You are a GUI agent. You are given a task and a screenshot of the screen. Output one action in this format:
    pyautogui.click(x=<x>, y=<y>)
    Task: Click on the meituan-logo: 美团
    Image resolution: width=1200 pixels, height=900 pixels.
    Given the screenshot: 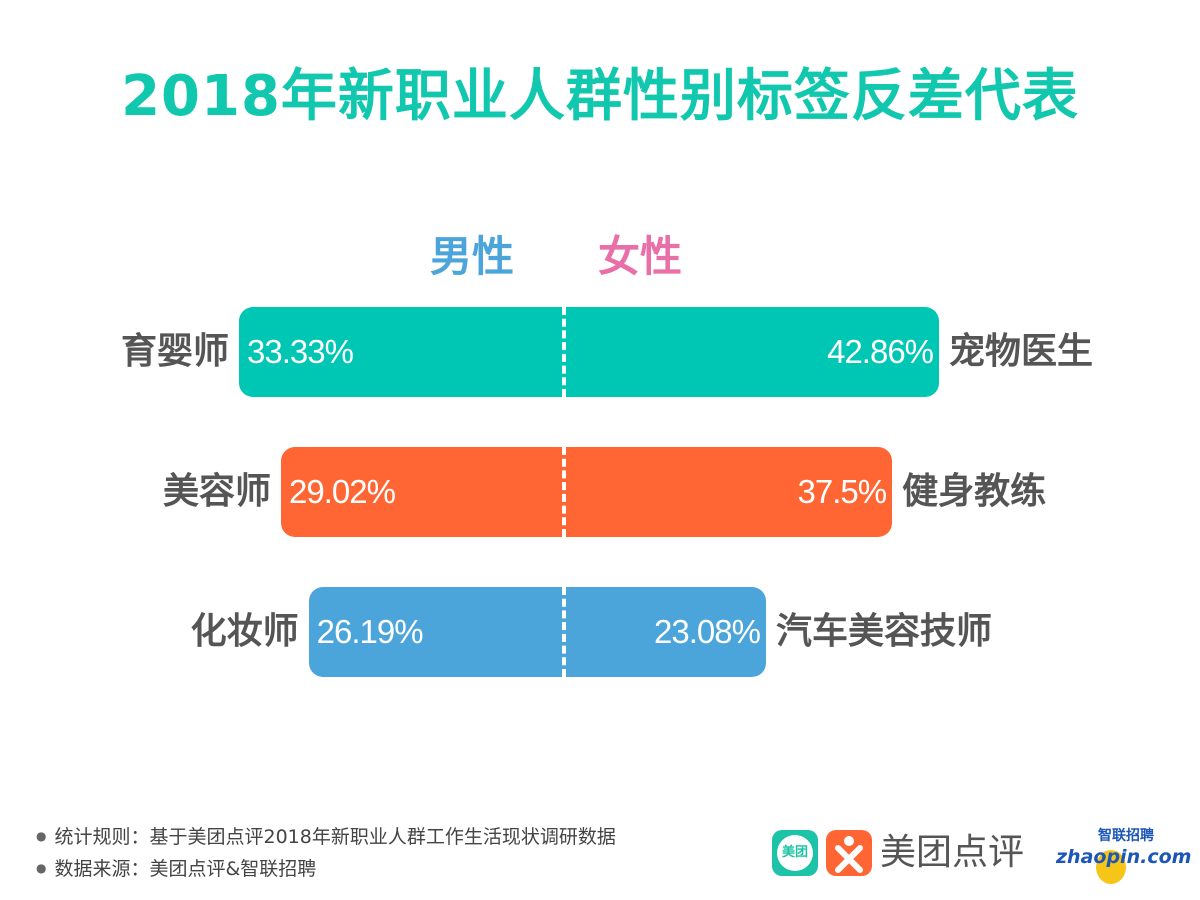 What is the action you would take?
    pyautogui.click(x=795, y=853)
    